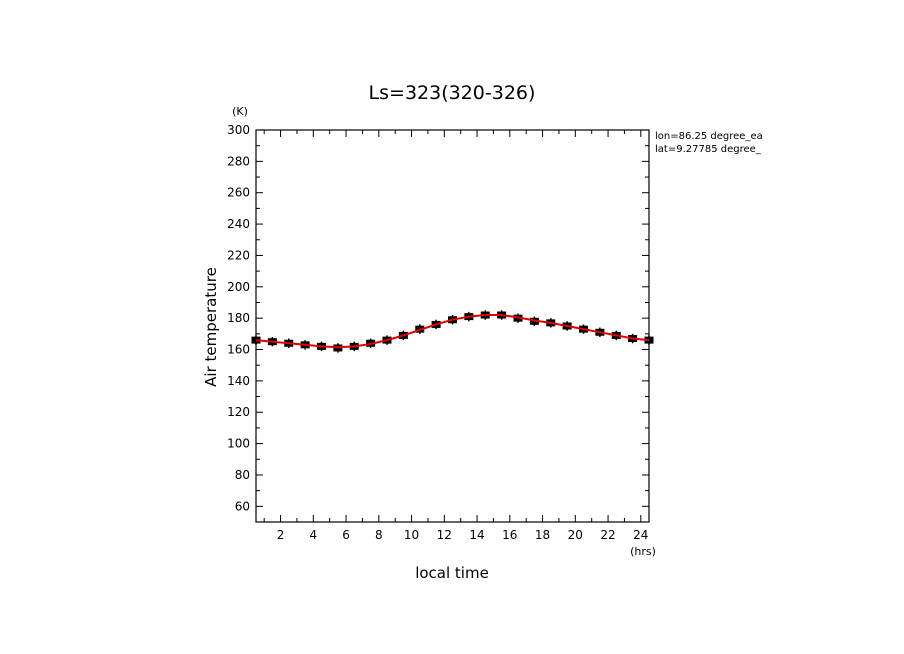 The image size is (904, 654). I want to click on x-tick-label: 12, so click(444, 535).